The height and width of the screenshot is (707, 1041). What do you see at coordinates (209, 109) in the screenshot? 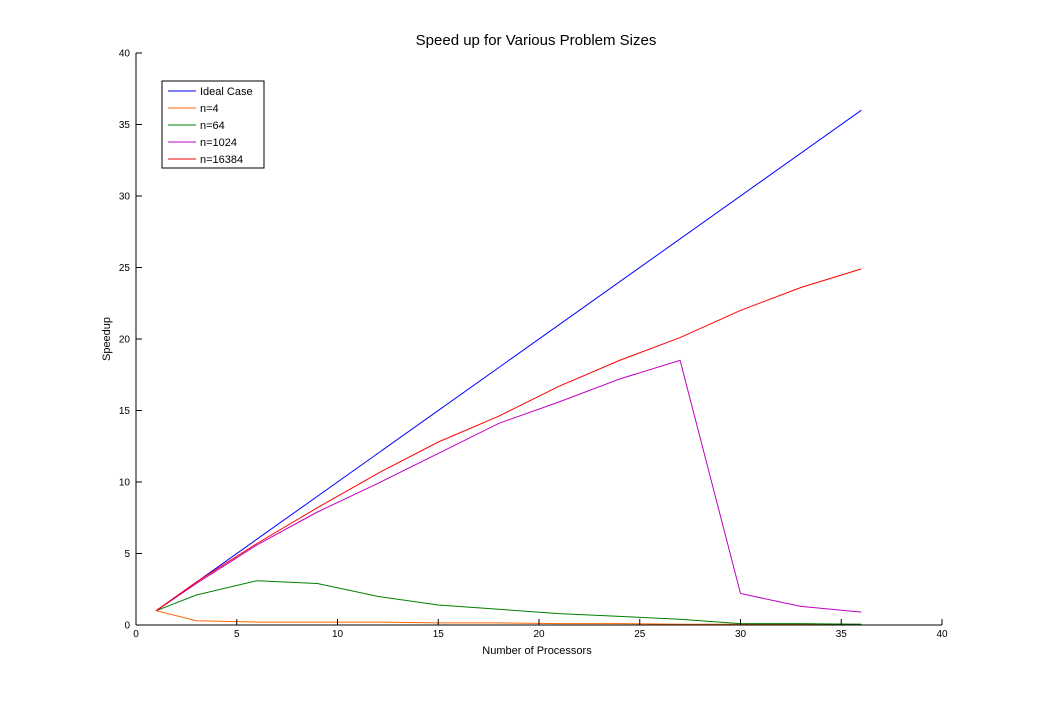
I see `legend-label-n-4: n=4` at bounding box center [209, 109].